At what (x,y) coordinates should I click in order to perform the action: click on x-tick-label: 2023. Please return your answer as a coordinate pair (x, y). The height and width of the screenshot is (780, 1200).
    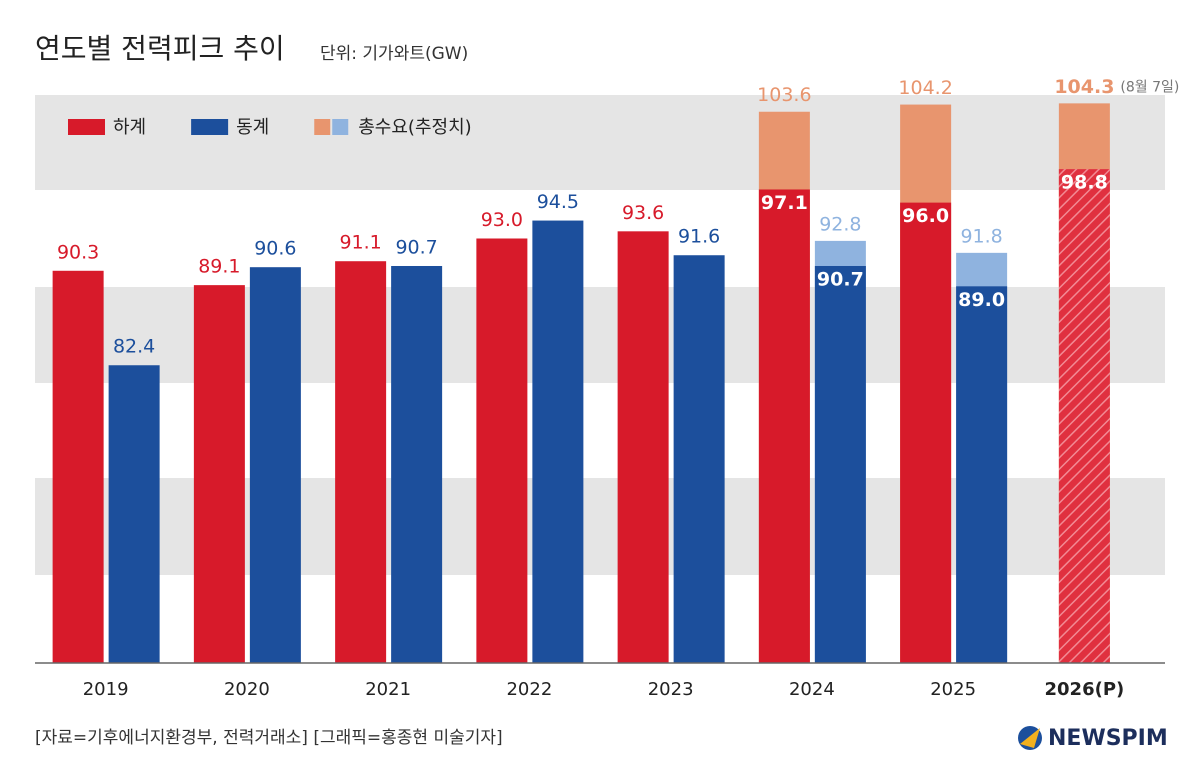
    Looking at the image, I should click on (671, 689).